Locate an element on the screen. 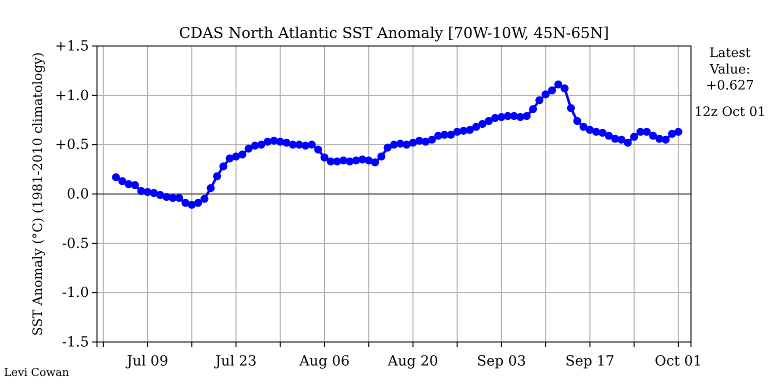 The height and width of the screenshot is (384, 768). x-tick-label: Jul 23 is located at coordinates (235, 361).